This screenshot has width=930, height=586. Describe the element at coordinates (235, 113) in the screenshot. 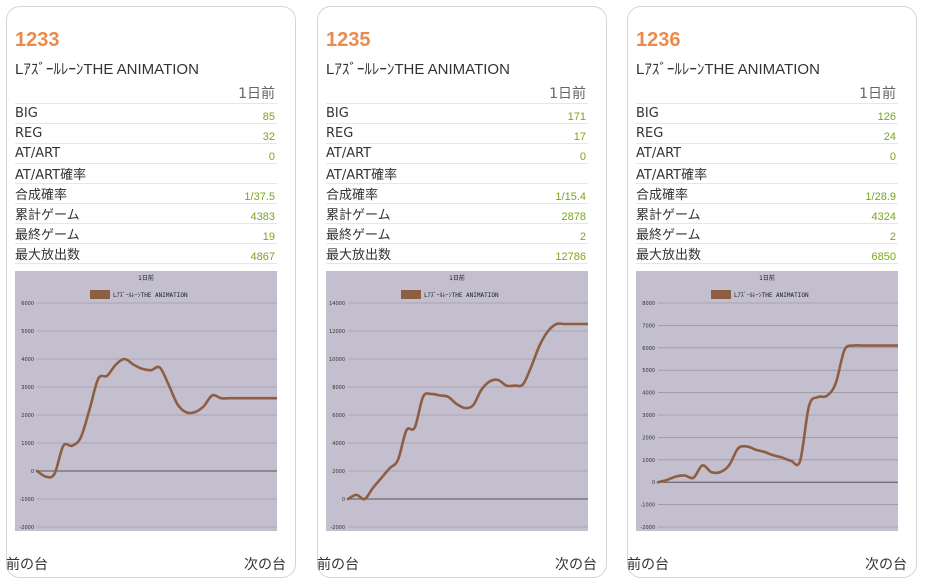

I see `row-value: 85` at that location.